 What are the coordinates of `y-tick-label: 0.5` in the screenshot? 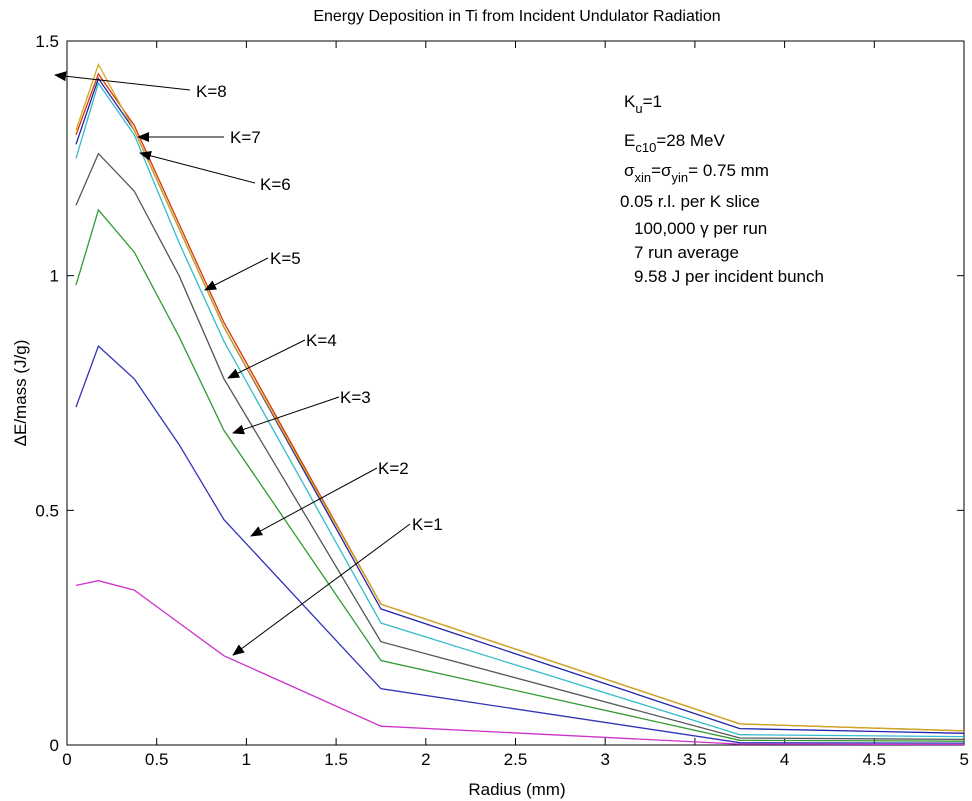 It's located at (47, 510).